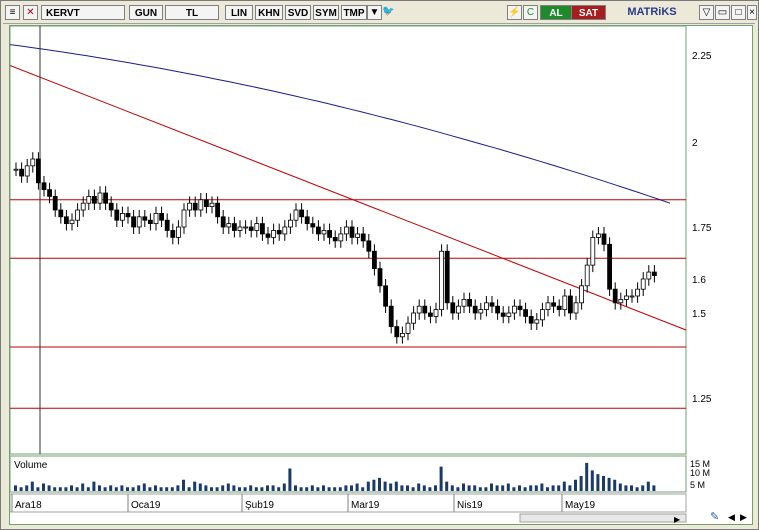 The width and height of the screenshot is (759, 530). Describe the element at coordinates (738, 12) in the screenshot. I see `maximize-icon: □` at that location.